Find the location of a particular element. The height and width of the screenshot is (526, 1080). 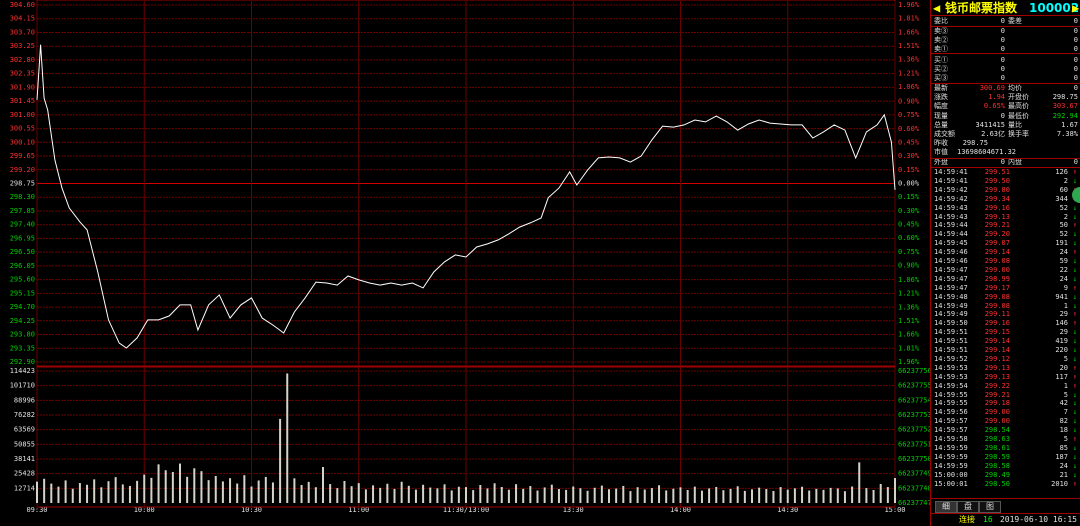

tab: 图 is located at coordinates (990, 507).